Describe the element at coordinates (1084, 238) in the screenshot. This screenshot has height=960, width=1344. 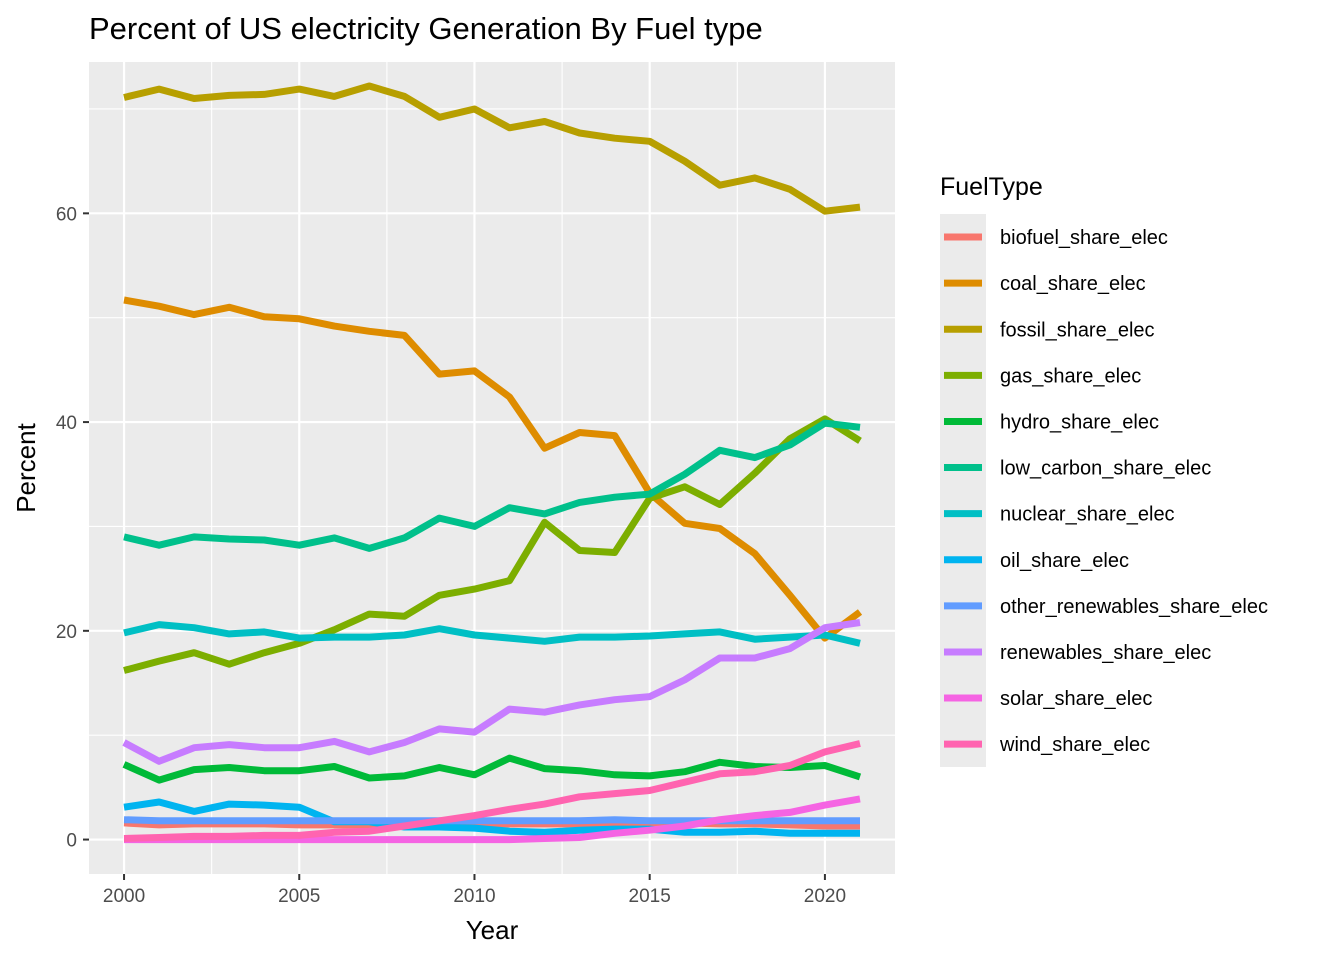
I see `legend-label-biofuel-share-elec: biofuel_share_elec` at that location.